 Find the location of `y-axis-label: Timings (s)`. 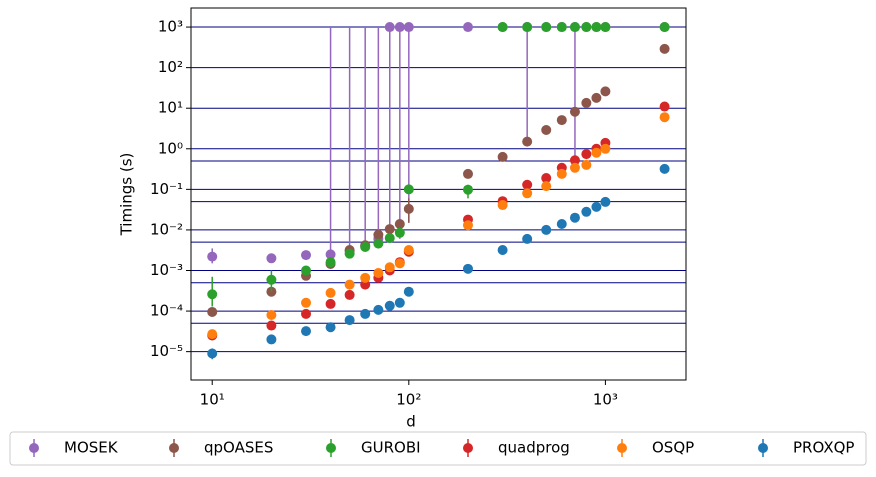

y-axis-label: Timings (s) is located at coordinates (127, 195).